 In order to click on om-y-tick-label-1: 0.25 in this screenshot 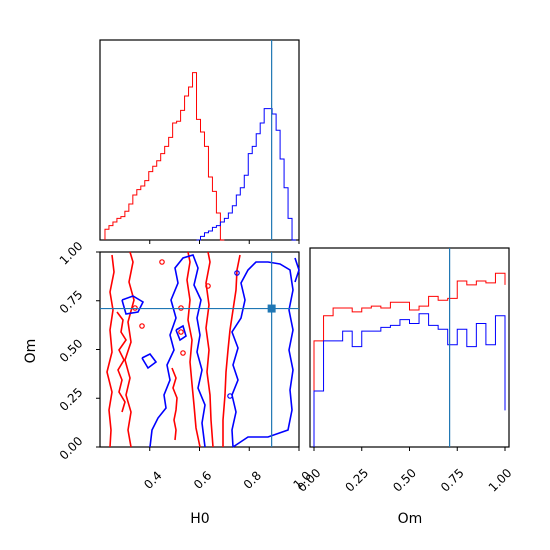, I will do `click(71, 399)`.